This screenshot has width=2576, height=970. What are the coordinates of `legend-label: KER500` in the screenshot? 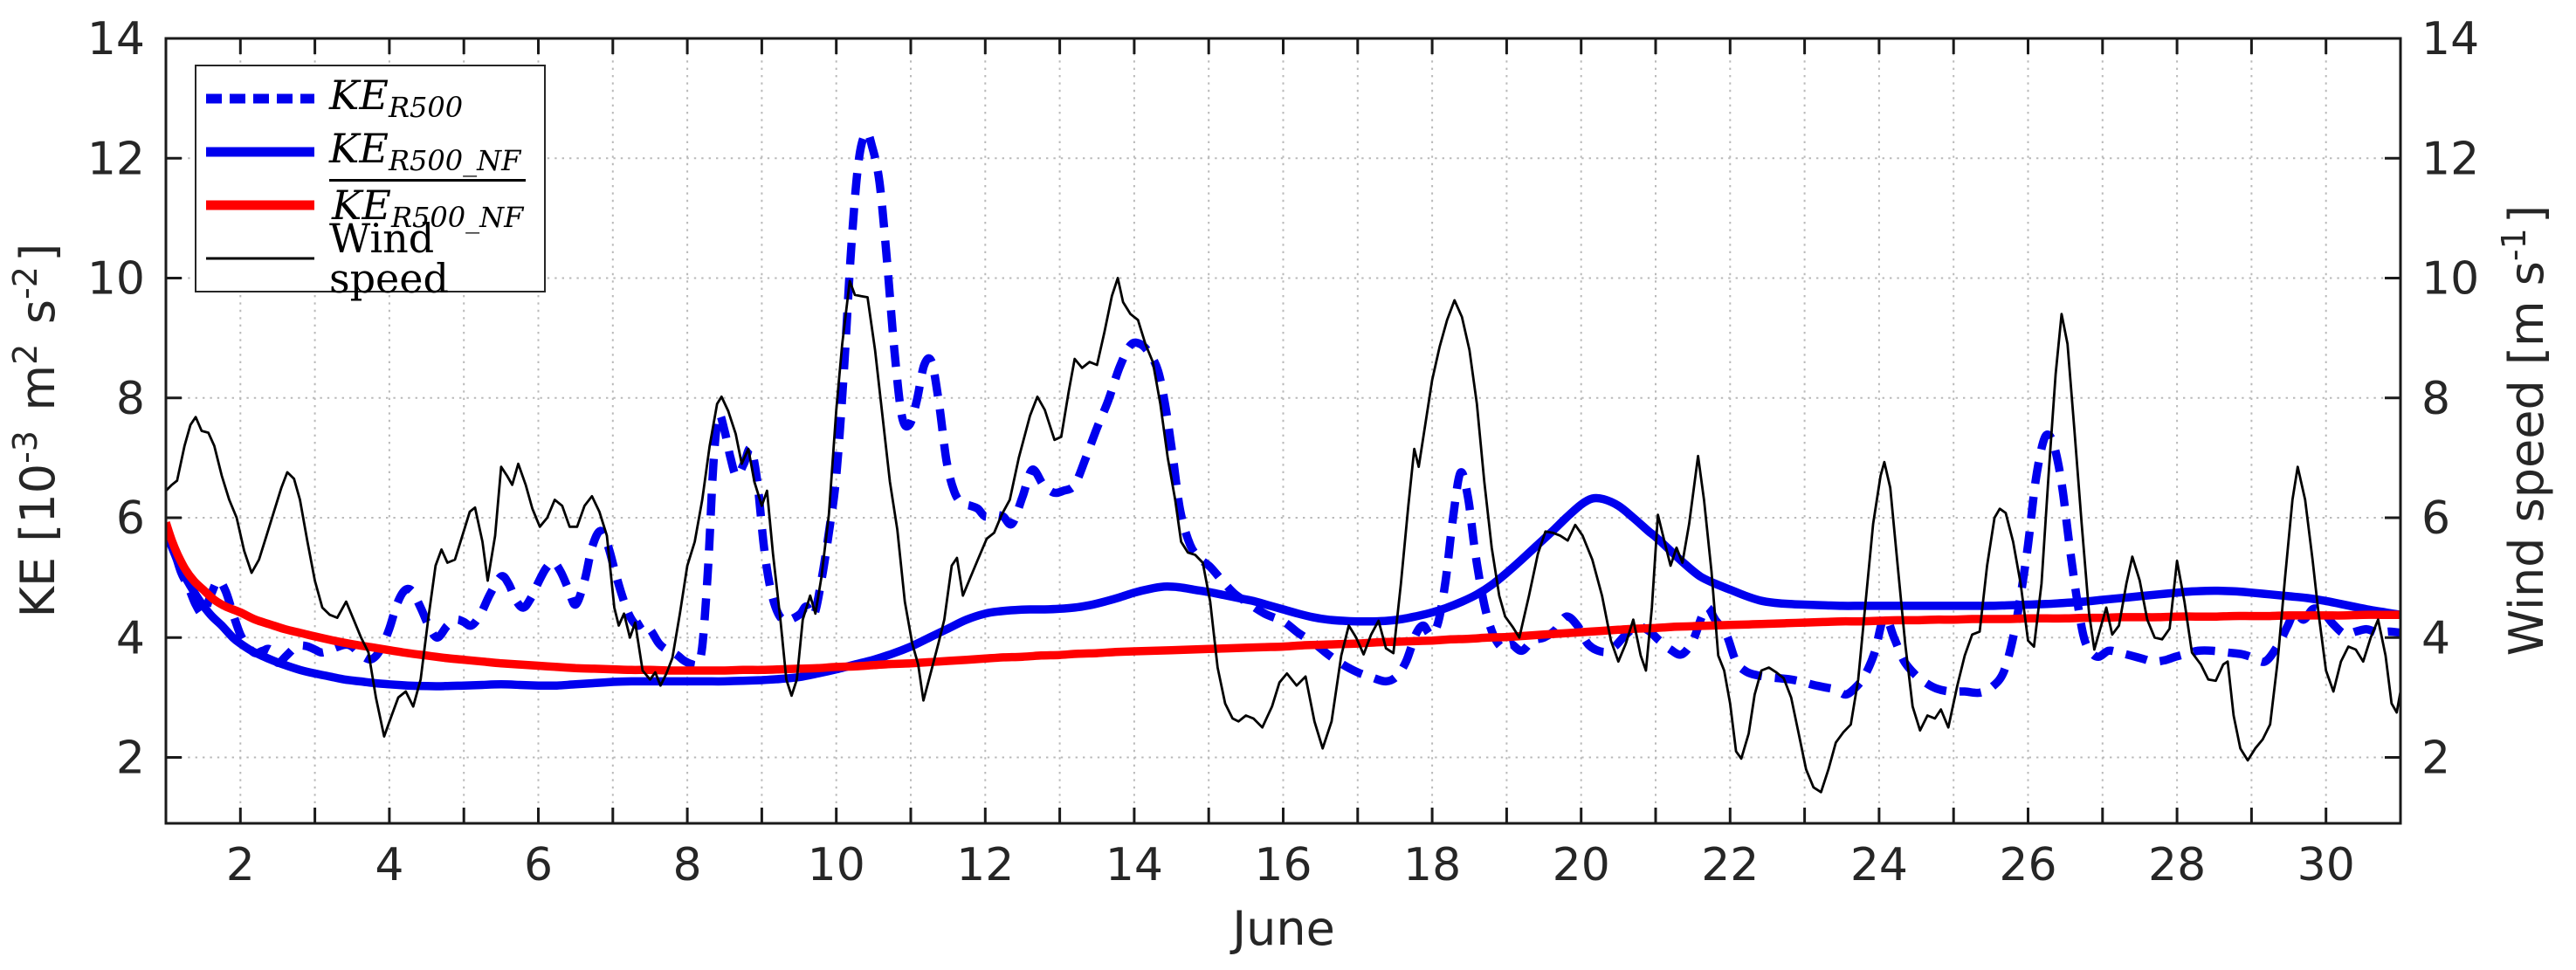 It's located at (396, 98).